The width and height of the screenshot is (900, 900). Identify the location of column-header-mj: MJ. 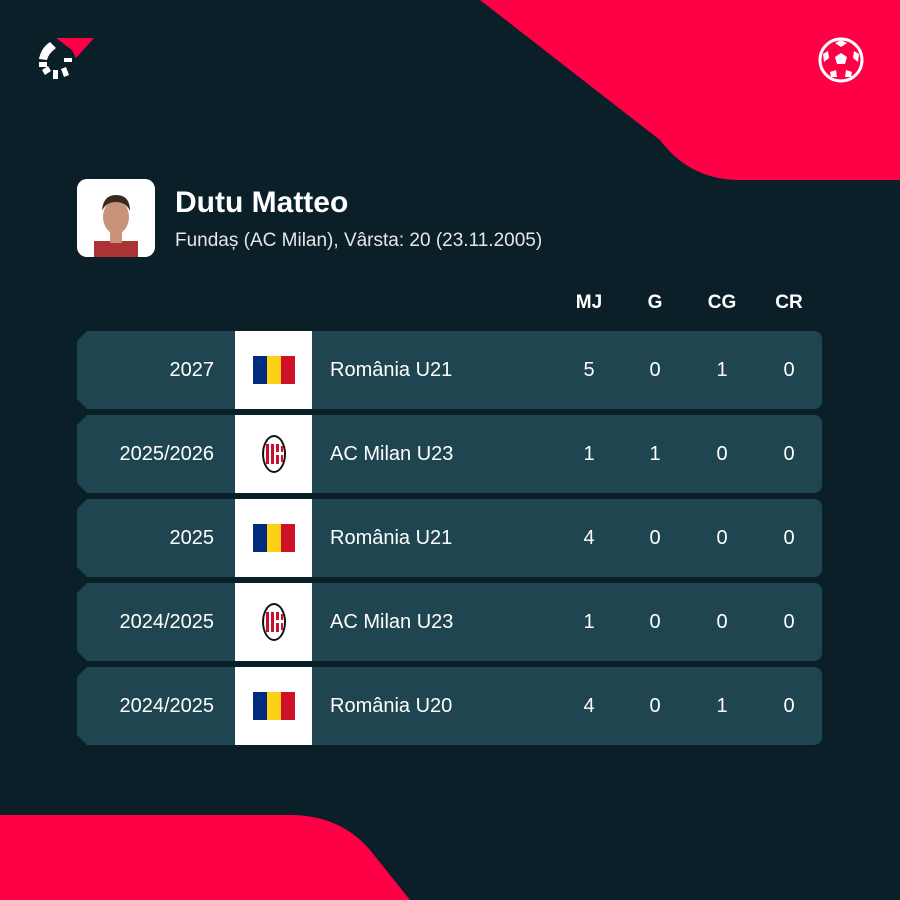
(589, 302).